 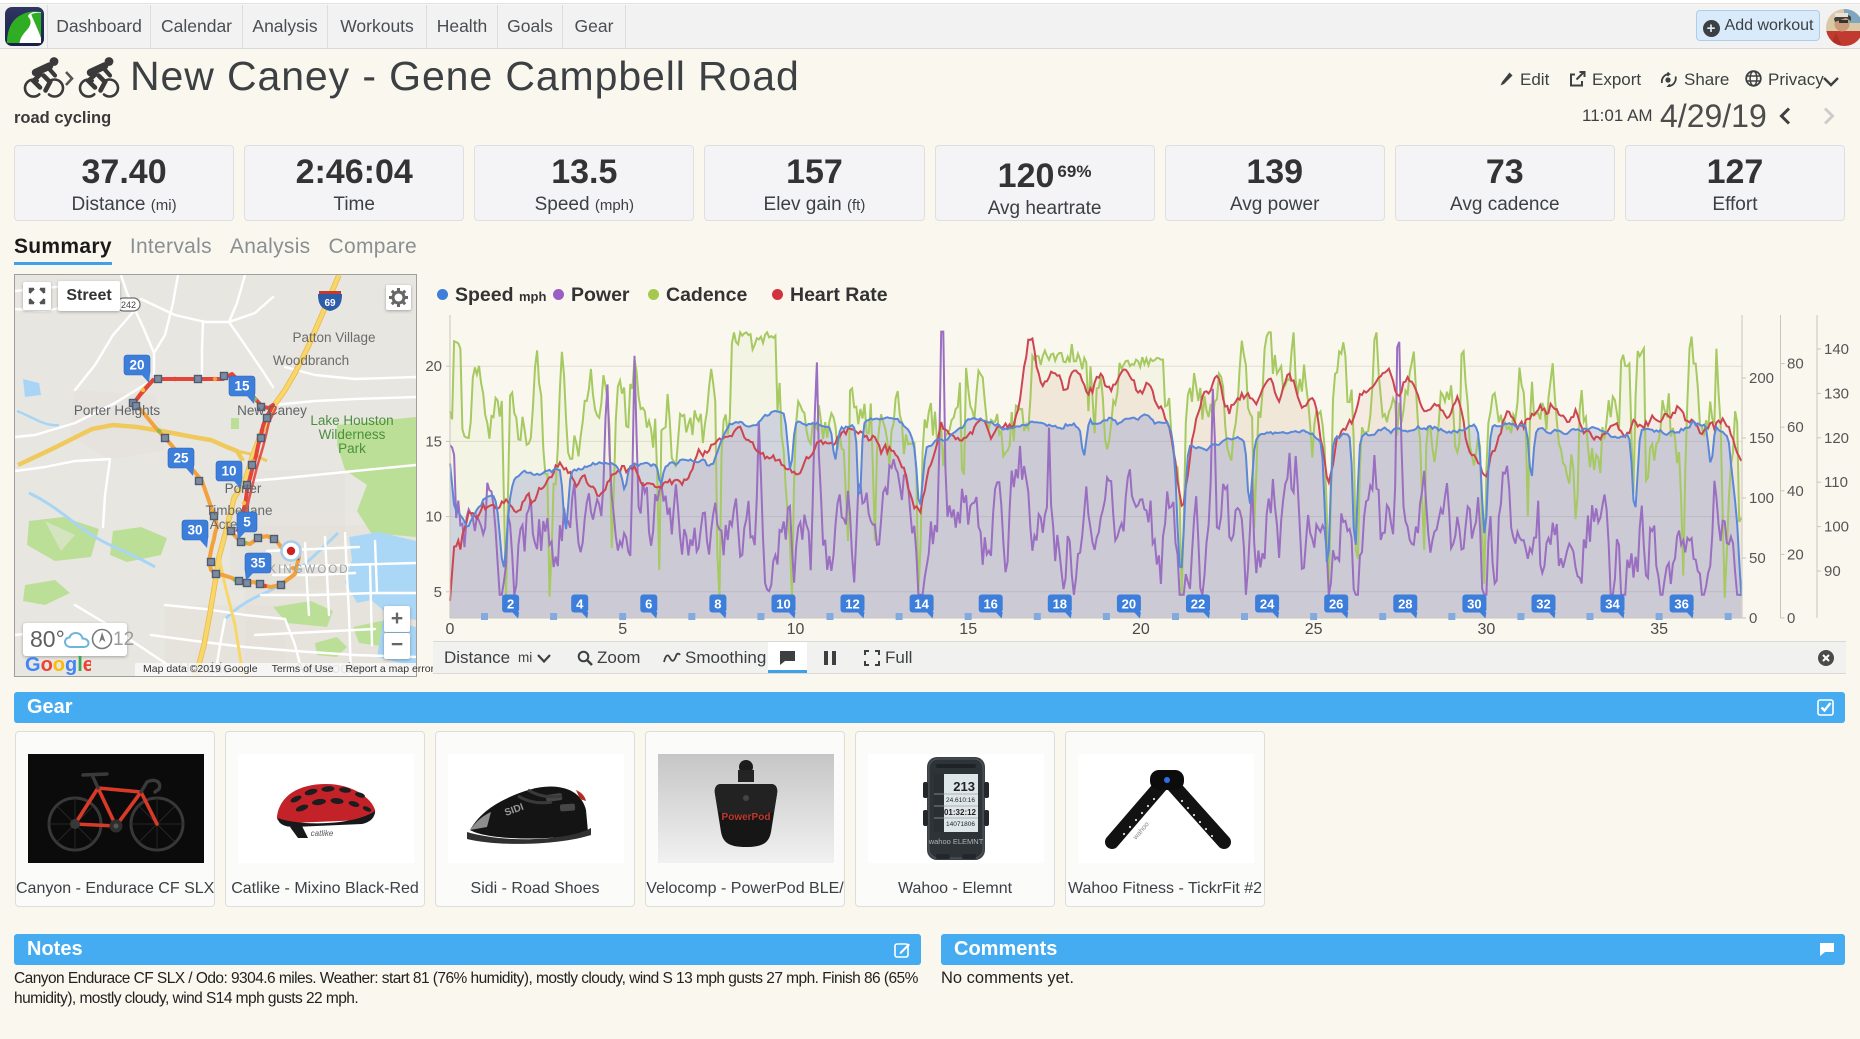 What do you see at coordinates (311, 360) in the screenshot?
I see `svg-text: Woodbranch` at bounding box center [311, 360].